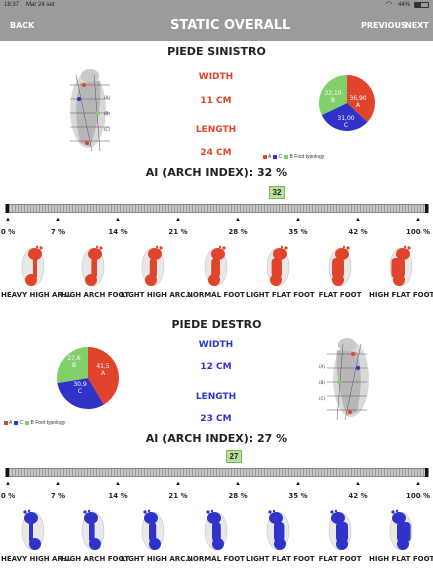 This screenshot has height=577, width=433. I want to click on tick-label: 100 %, so click(418, 232).